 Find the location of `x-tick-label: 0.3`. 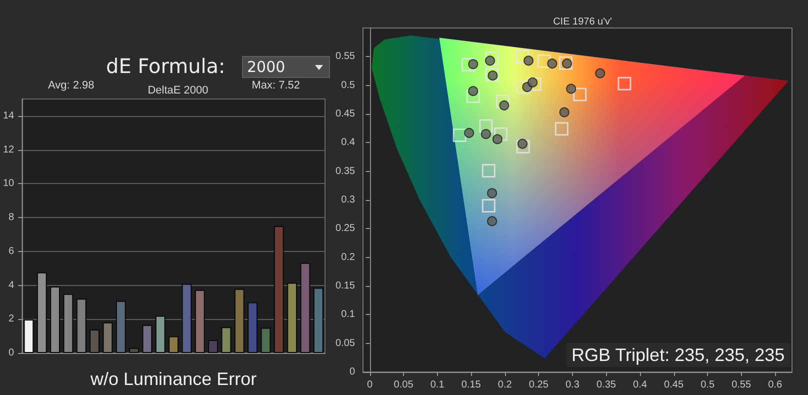

x-tick-label: 0.3 is located at coordinates (572, 385).